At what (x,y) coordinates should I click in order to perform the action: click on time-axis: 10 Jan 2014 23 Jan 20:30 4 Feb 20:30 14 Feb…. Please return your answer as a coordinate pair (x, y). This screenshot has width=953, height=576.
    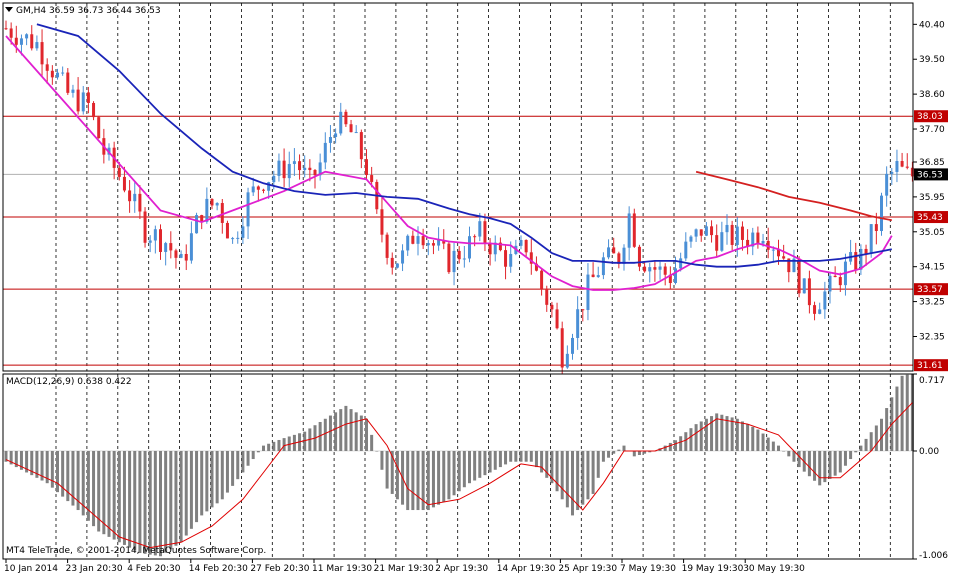
    Looking at the image, I should click on (404, 566).